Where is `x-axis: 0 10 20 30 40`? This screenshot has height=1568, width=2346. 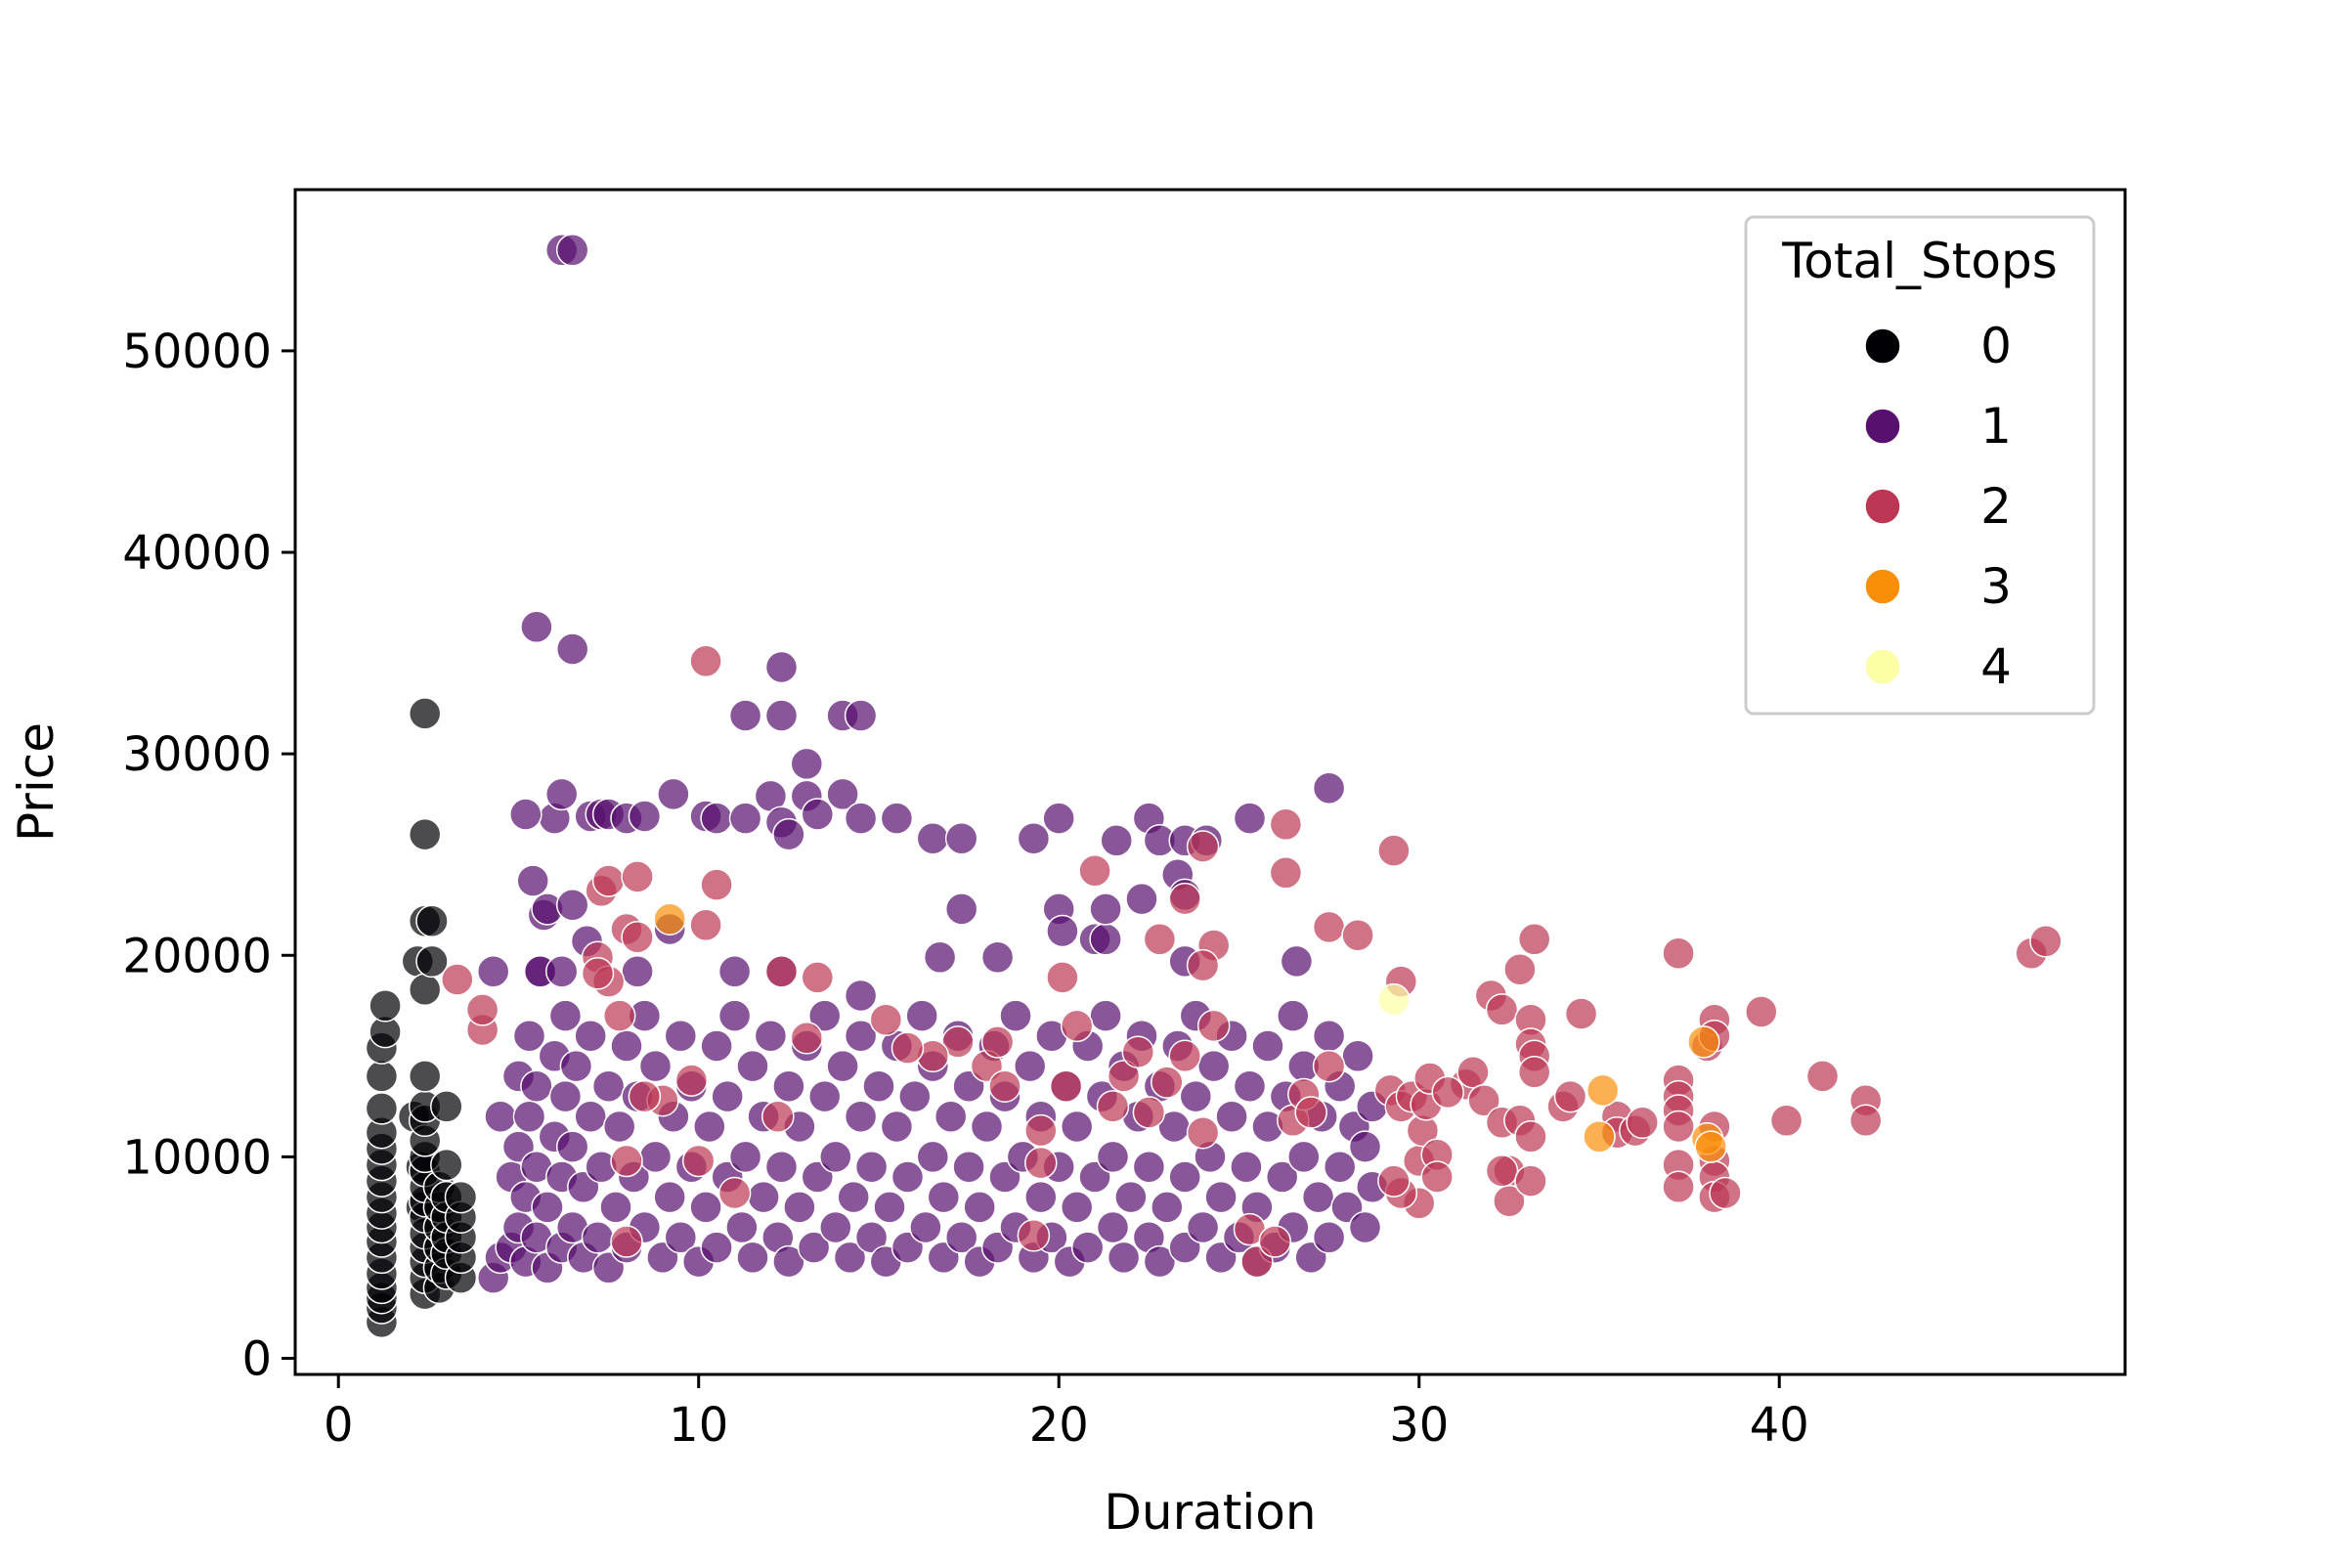
x-axis: 0 10 20 30 40 is located at coordinates (1067, 1413).